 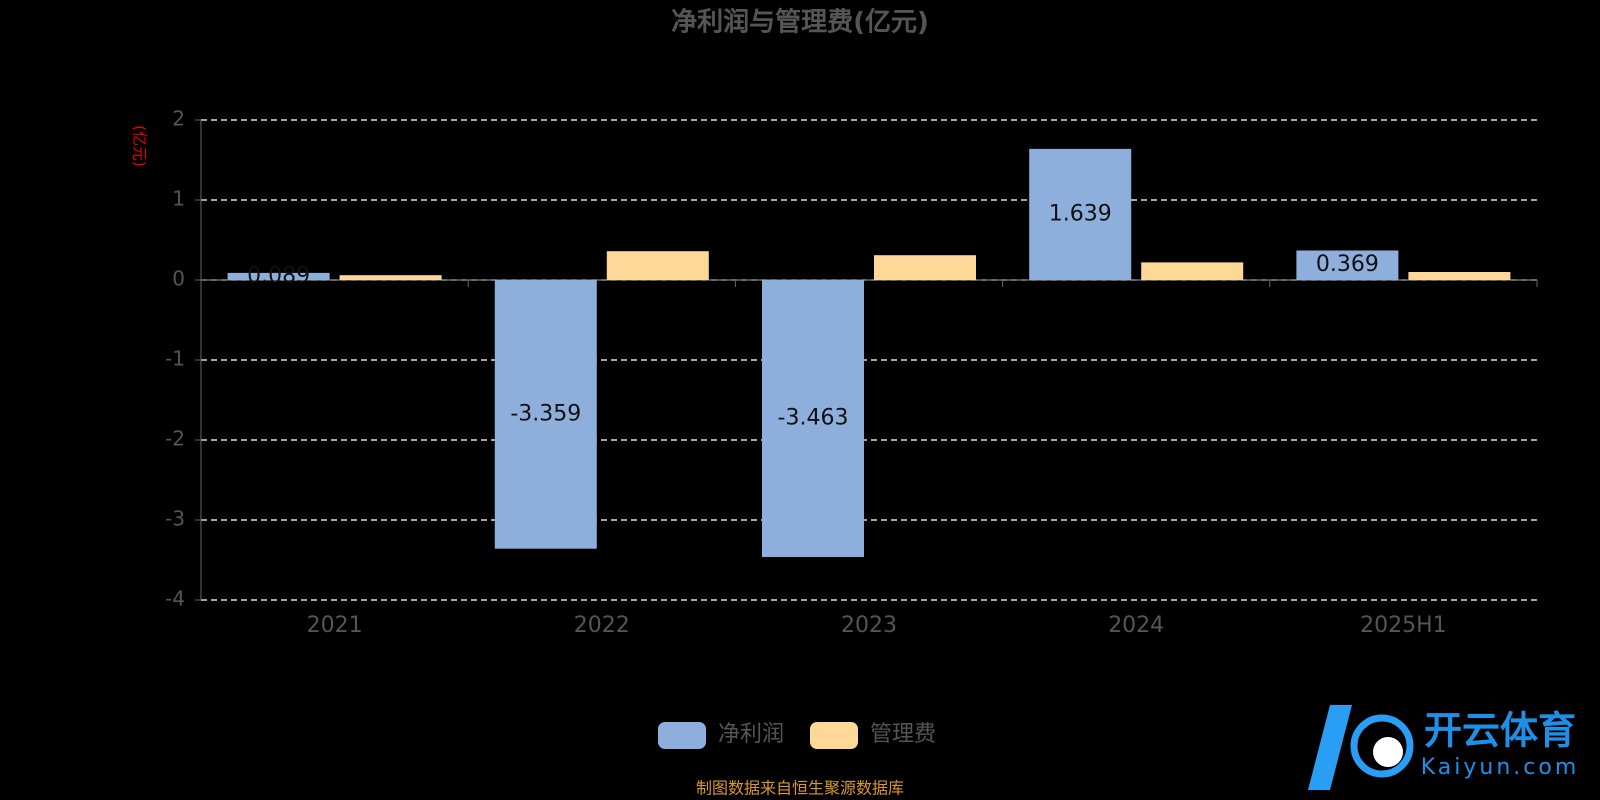 What do you see at coordinates (1500, 767) in the screenshot?
I see `watermark-url: Kaiyun.com` at bounding box center [1500, 767].